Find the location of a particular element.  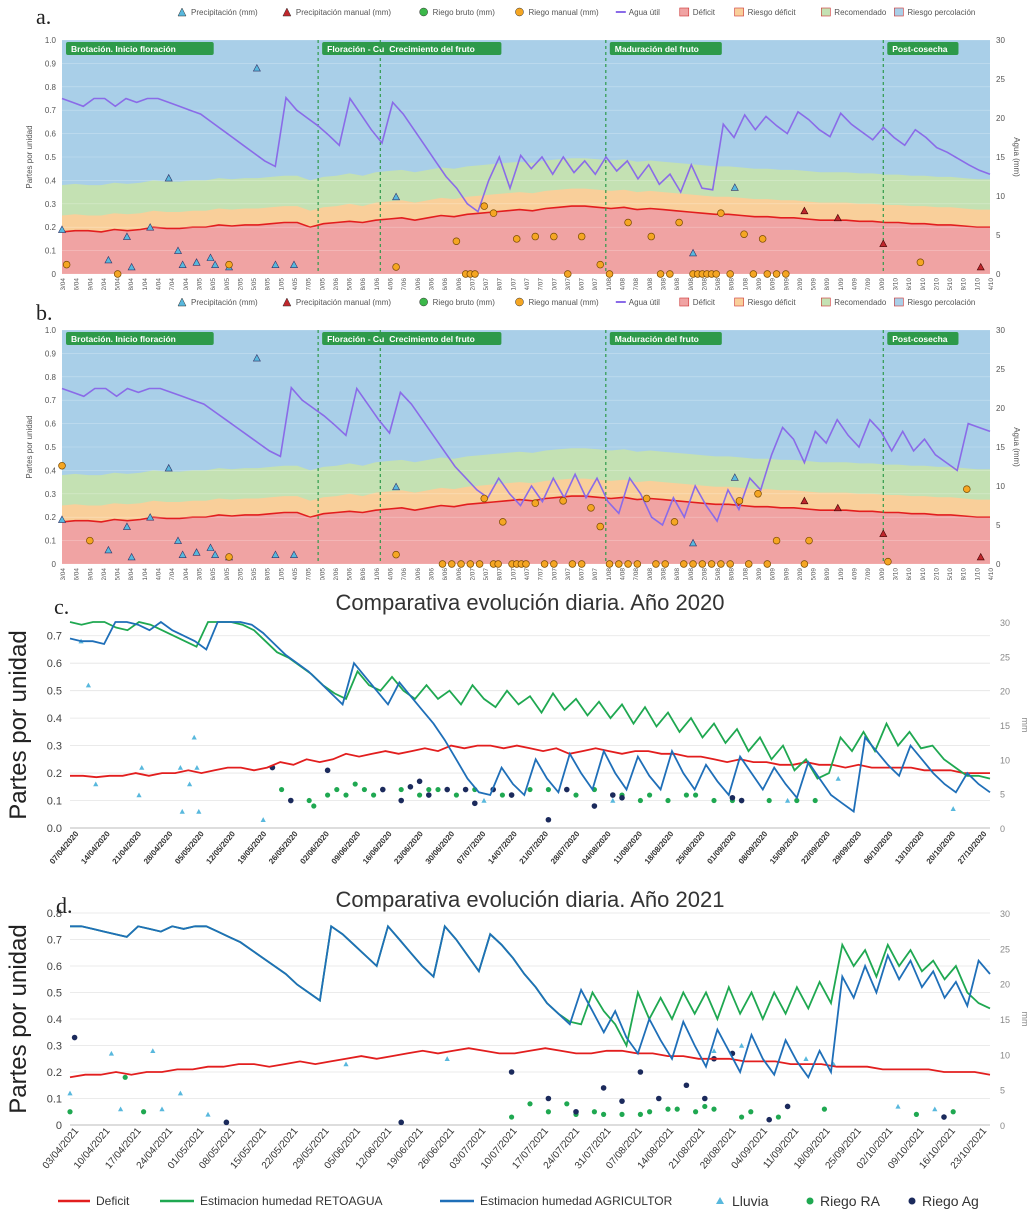

x-tick-label: 06/04 is located at coordinates (77, 284).